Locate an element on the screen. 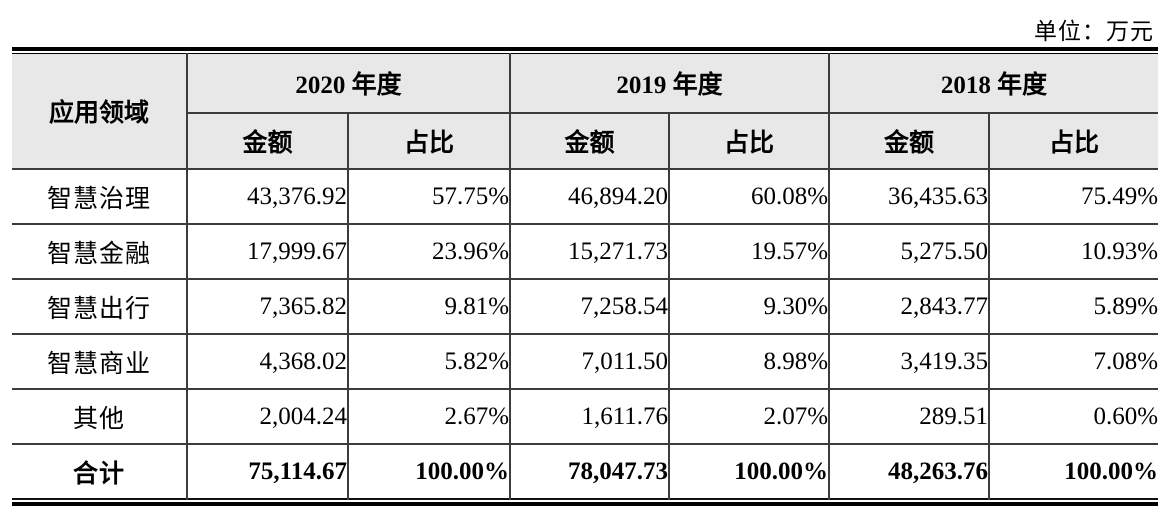  category-cell: 智慧出行 is located at coordinates (100, 306).